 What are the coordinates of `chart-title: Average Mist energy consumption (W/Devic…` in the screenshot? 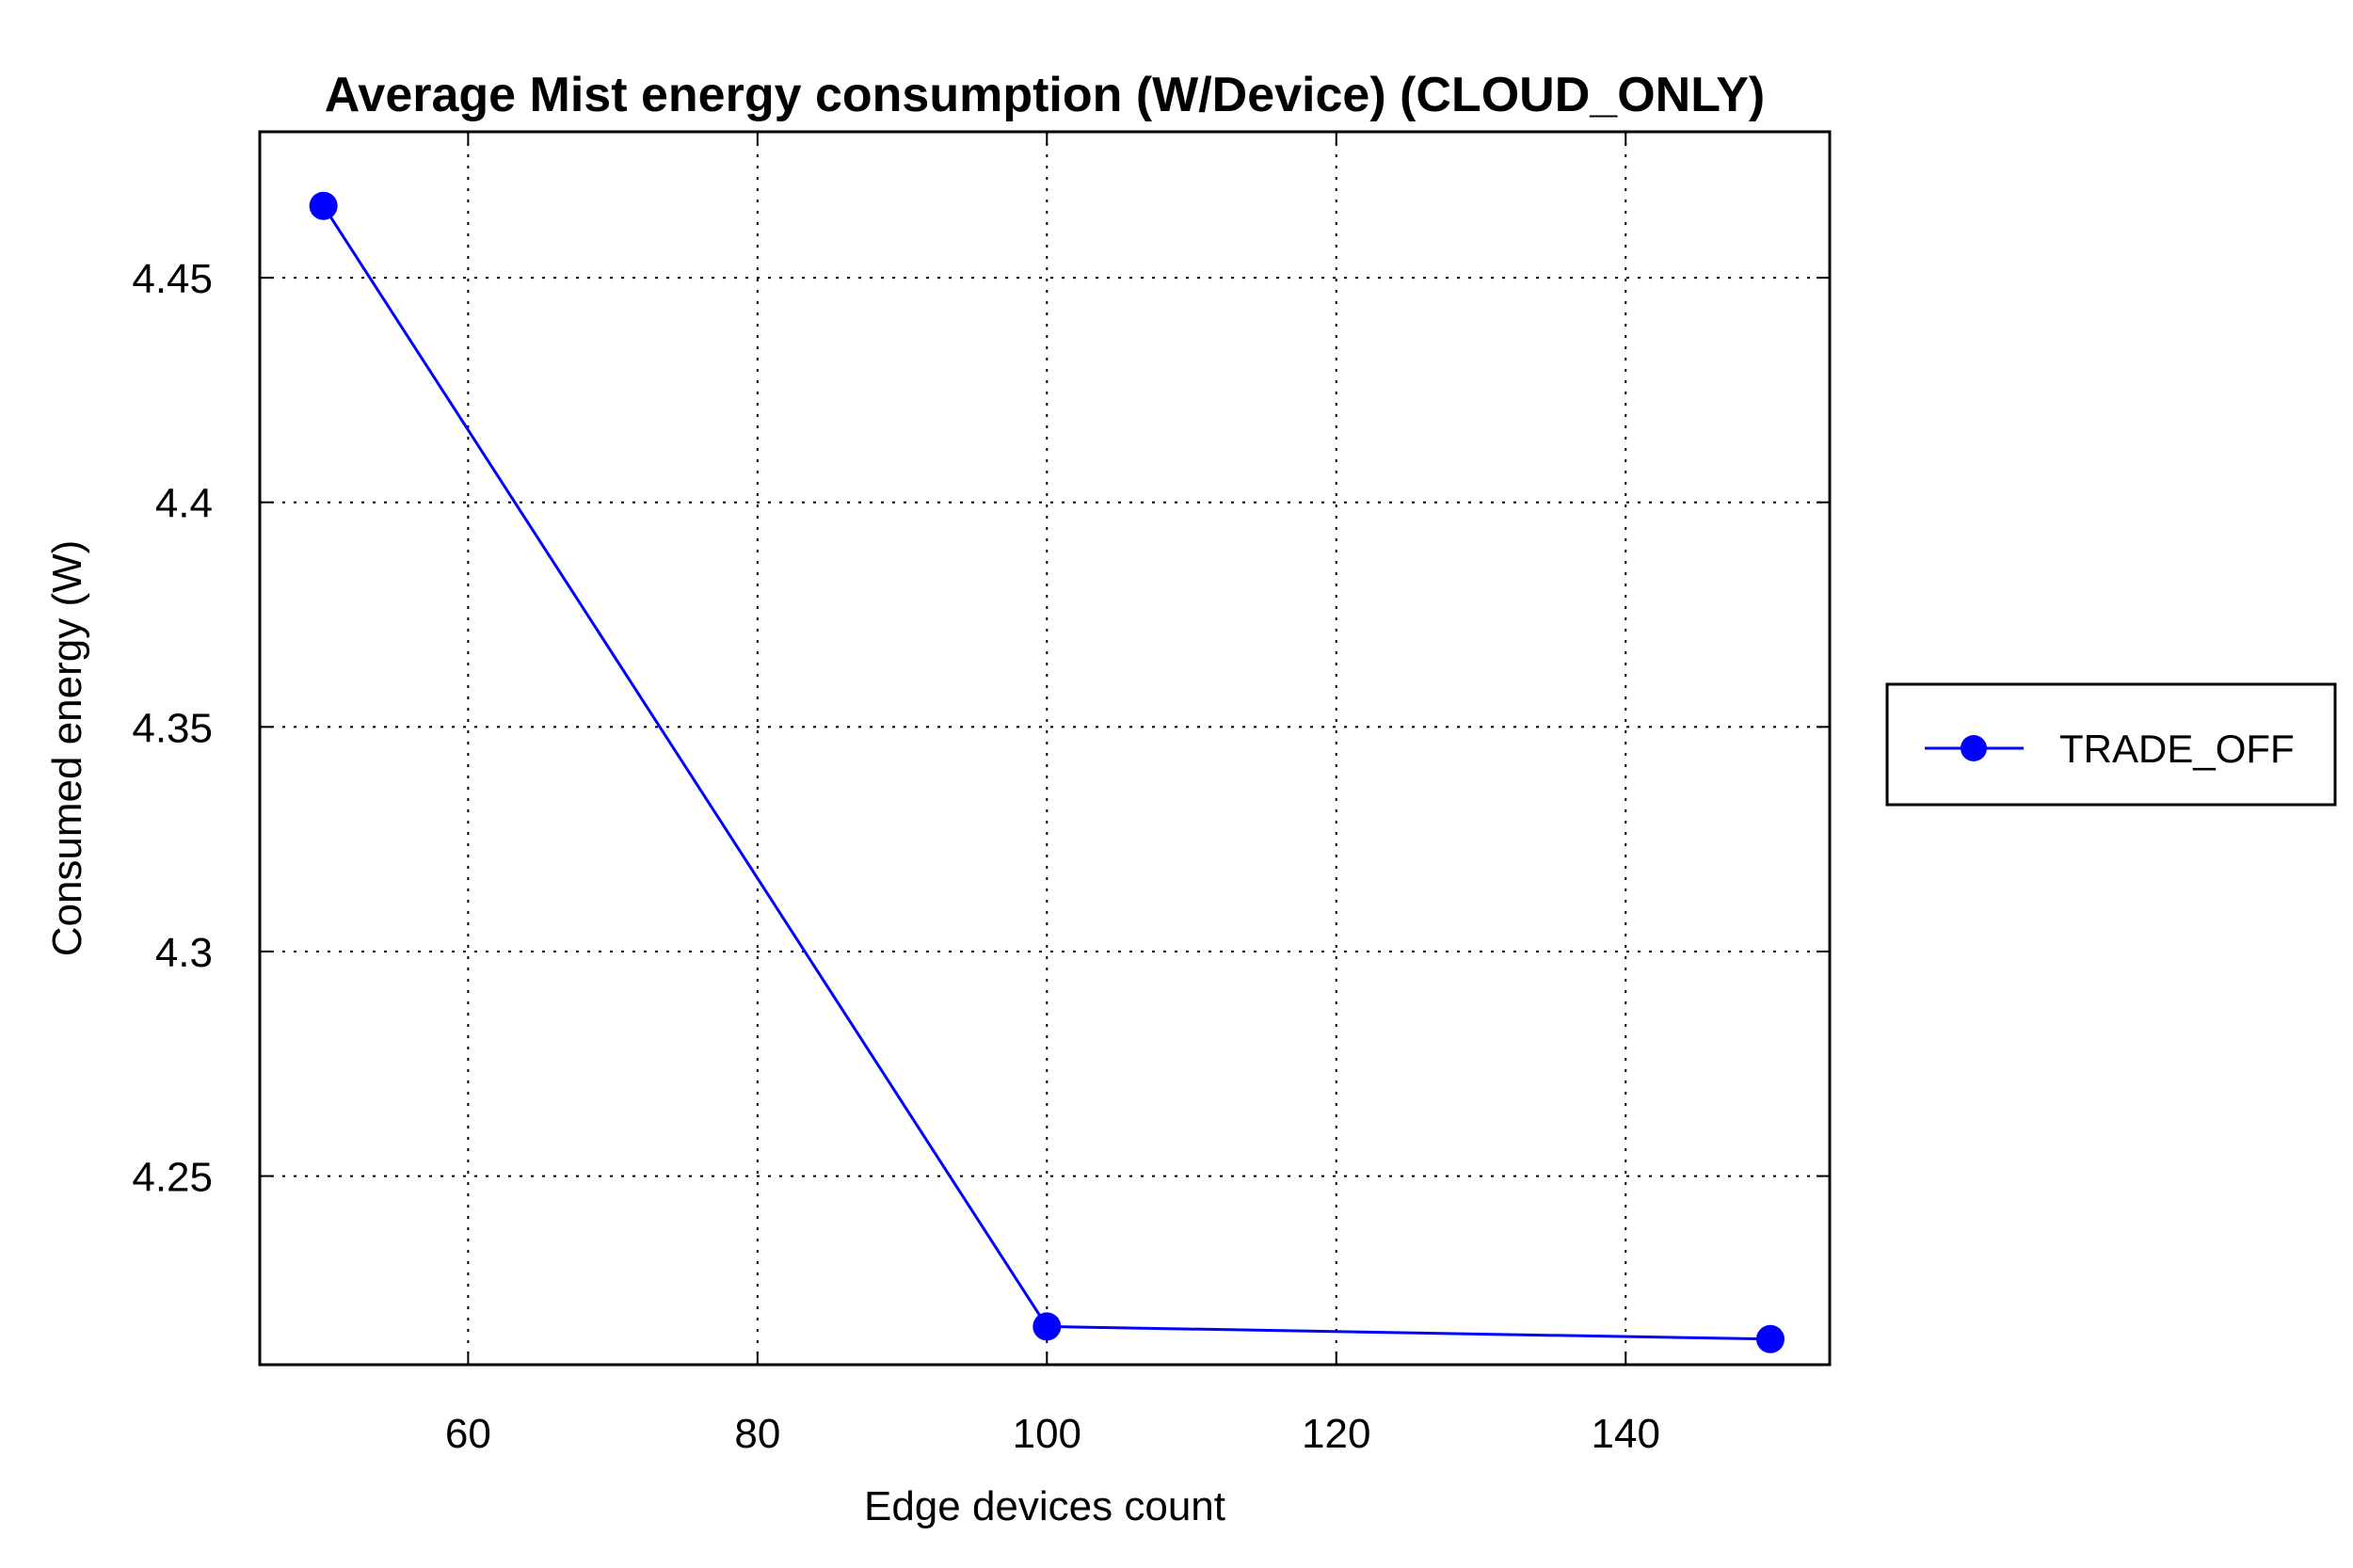 It's located at (1045, 95).